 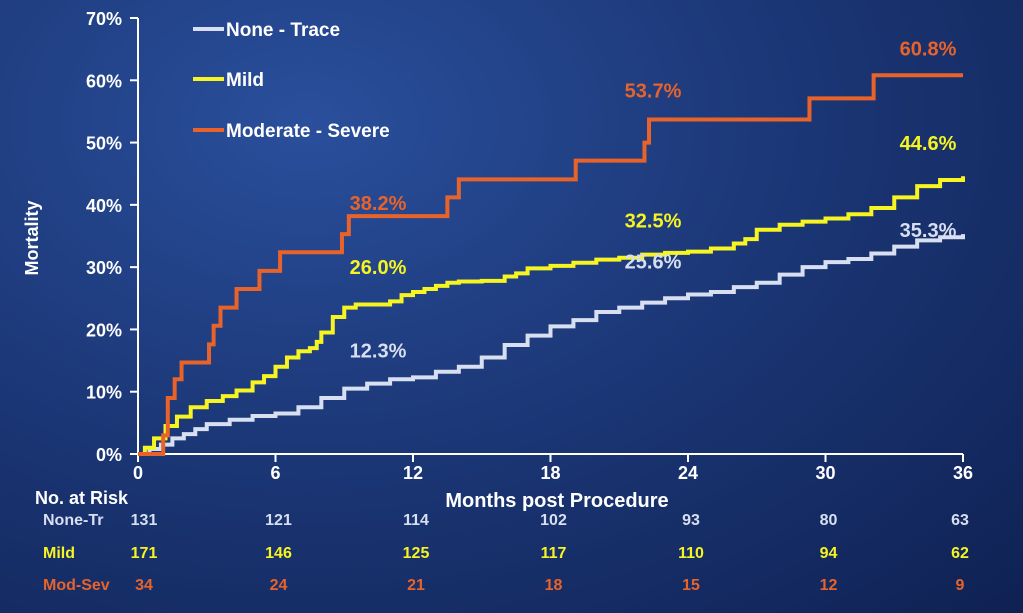 I want to click on data-label: 53.7%, so click(x=653, y=92).